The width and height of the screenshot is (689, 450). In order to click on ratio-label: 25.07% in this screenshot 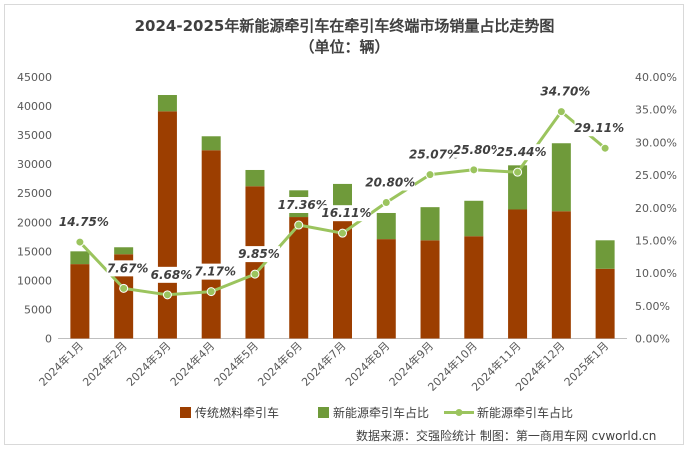, I will do `click(434, 155)`.